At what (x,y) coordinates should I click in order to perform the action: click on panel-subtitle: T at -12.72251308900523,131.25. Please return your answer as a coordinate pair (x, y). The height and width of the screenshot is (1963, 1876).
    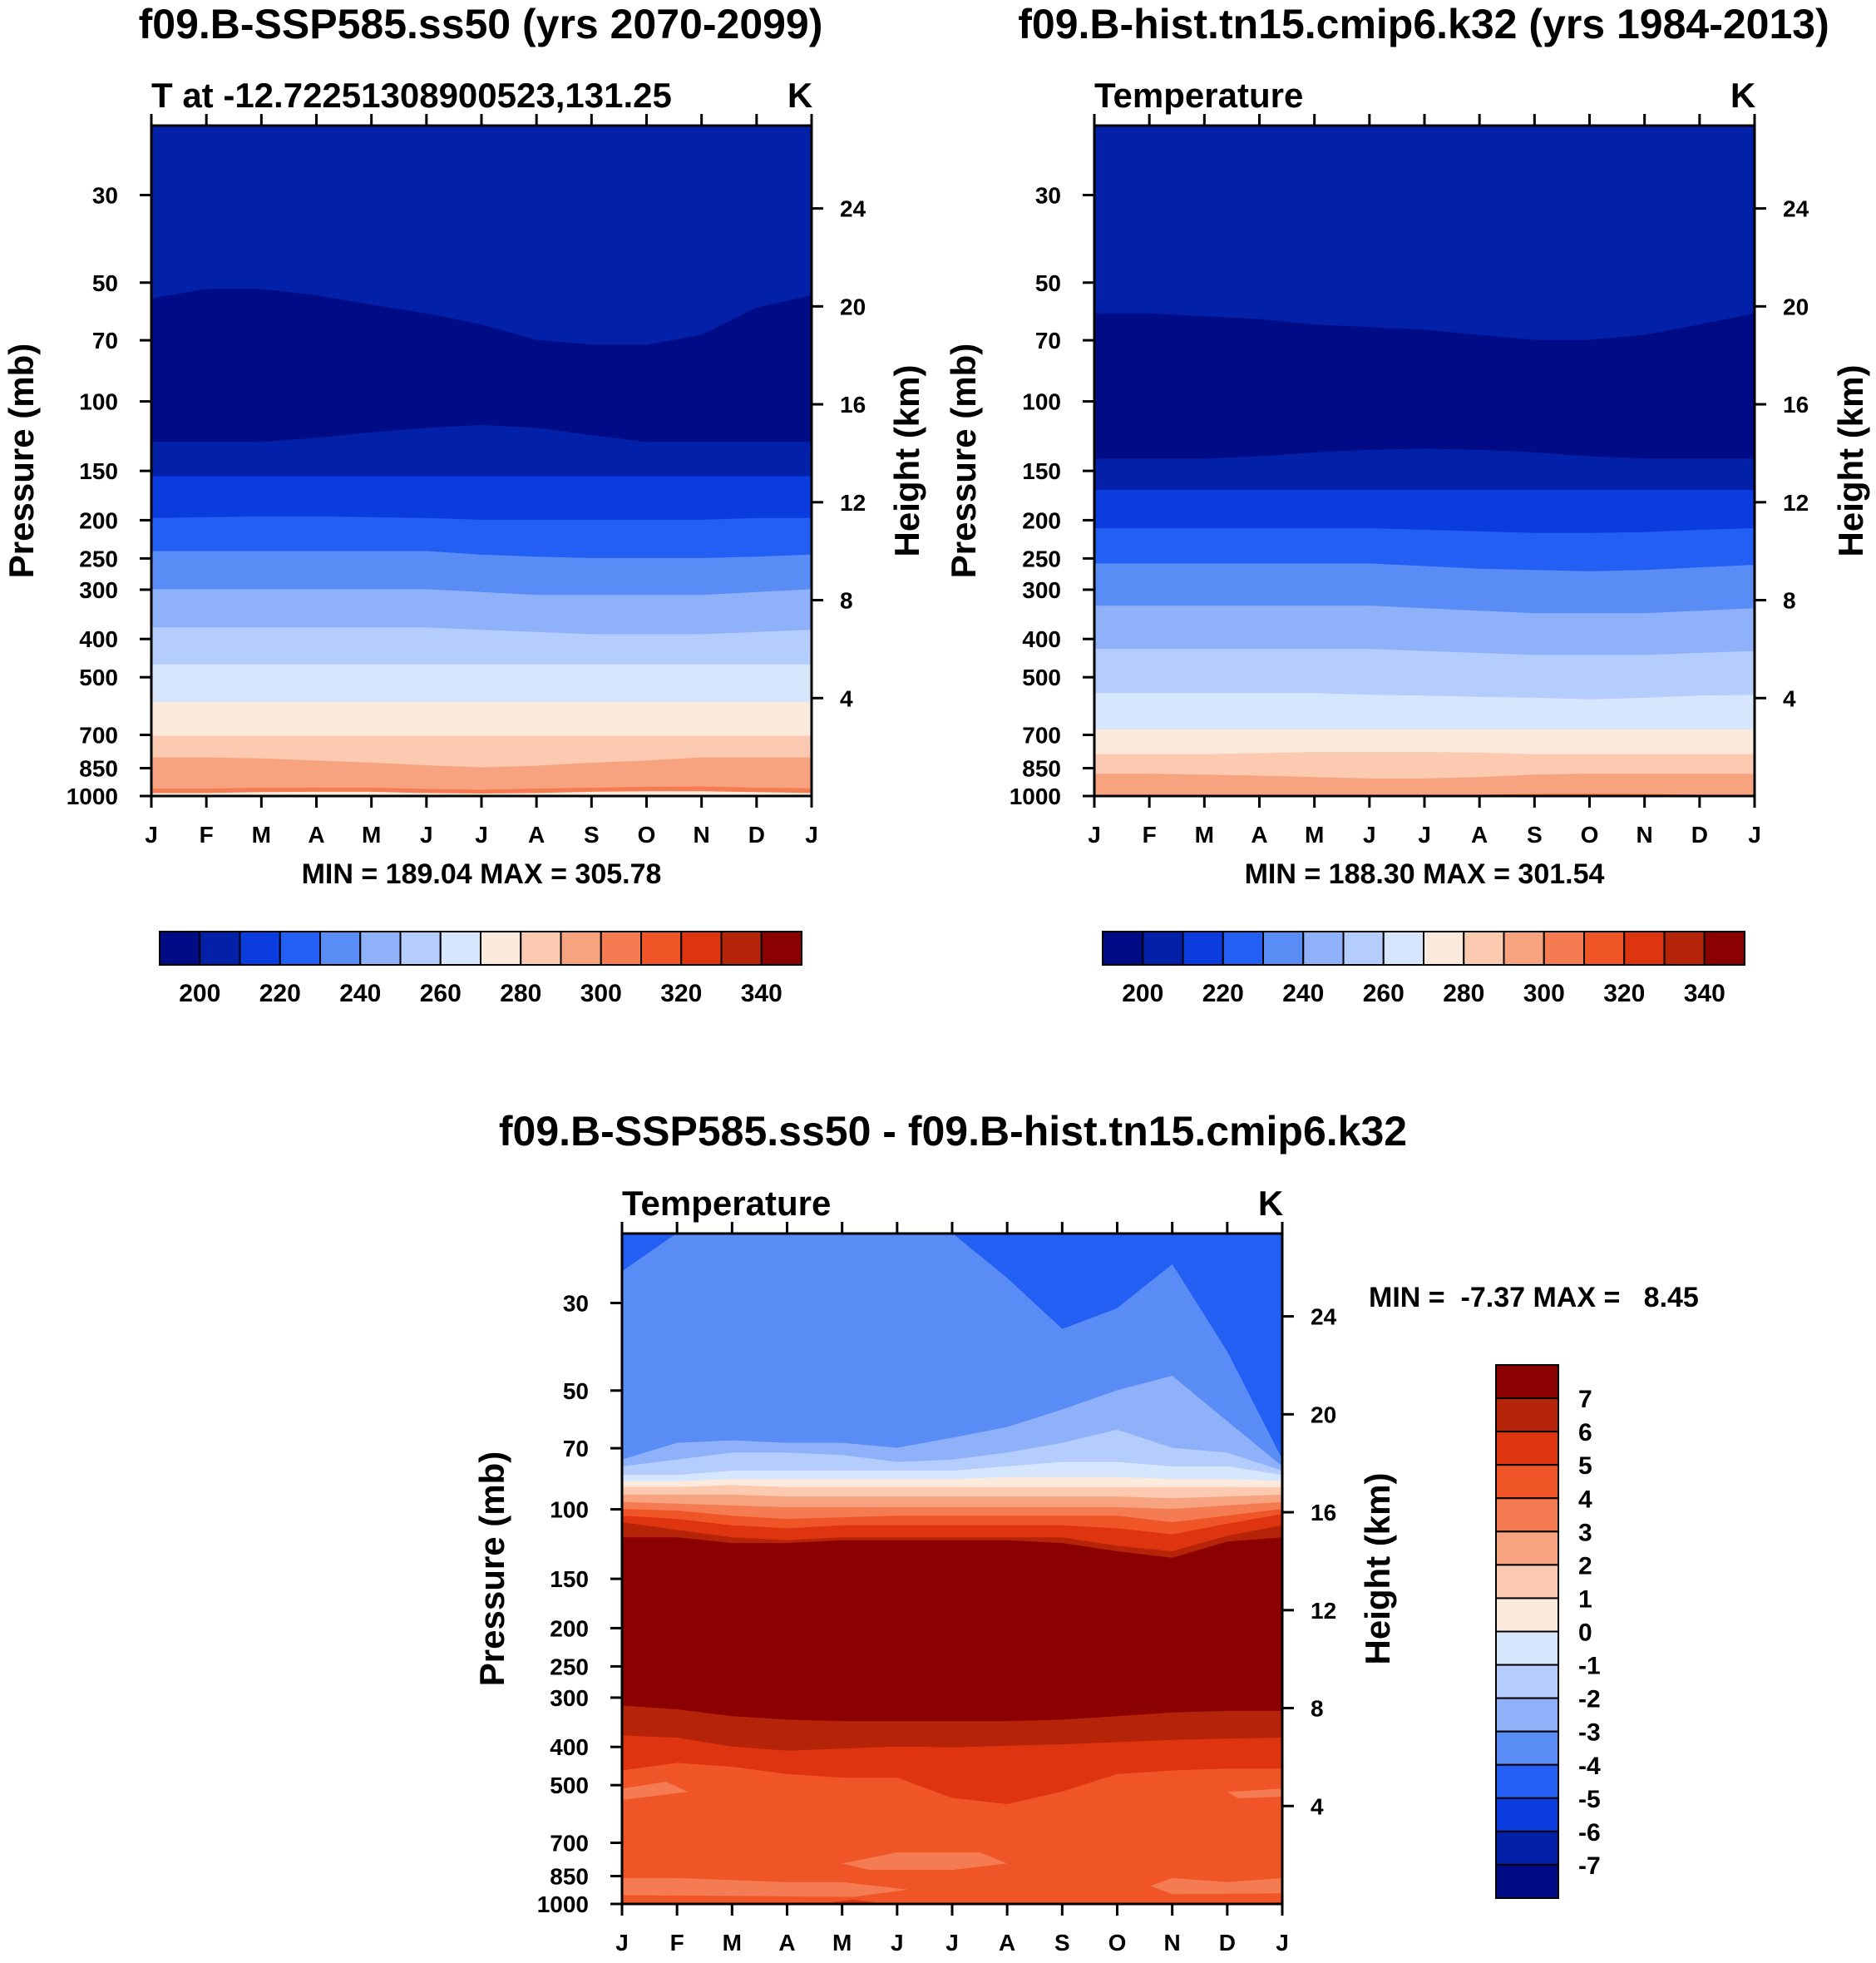
    Looking at the image, I should click on (411, 95).